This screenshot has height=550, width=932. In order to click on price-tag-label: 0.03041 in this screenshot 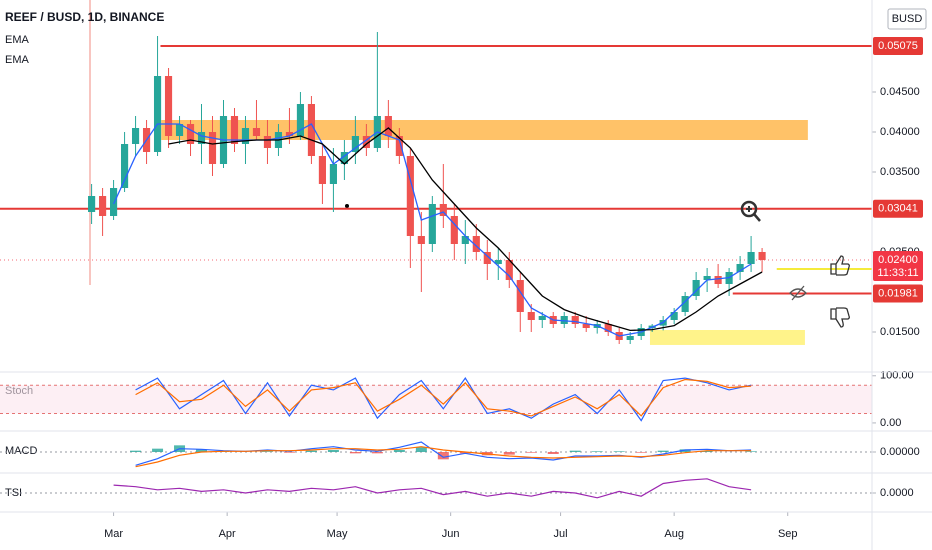, I will do `click(898, 209)`.